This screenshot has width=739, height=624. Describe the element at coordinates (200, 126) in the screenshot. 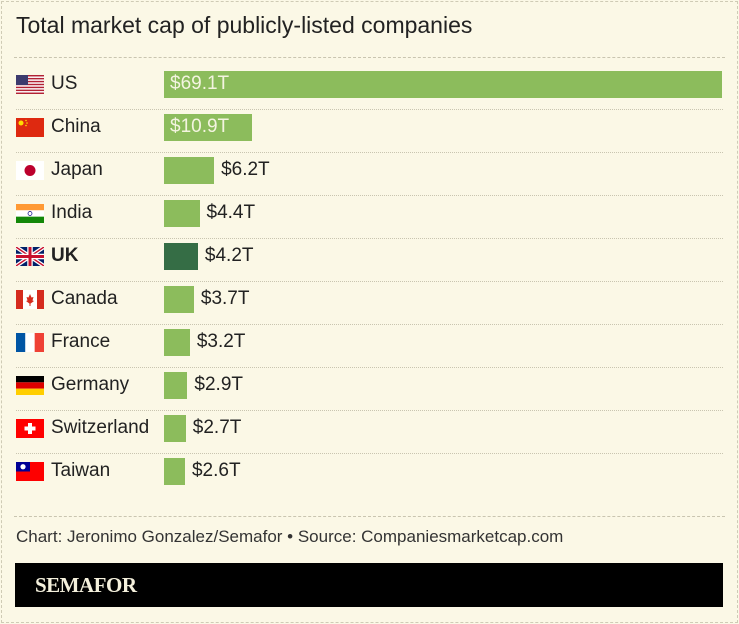

I see `data-label: $10.9T` at that location.